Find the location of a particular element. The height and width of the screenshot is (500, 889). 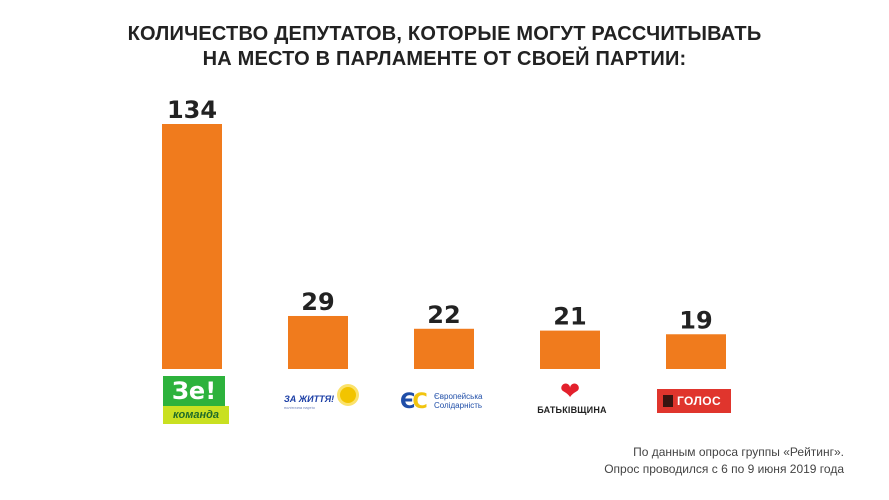

data-label-5: 19 is located at coordinates (695, 320).